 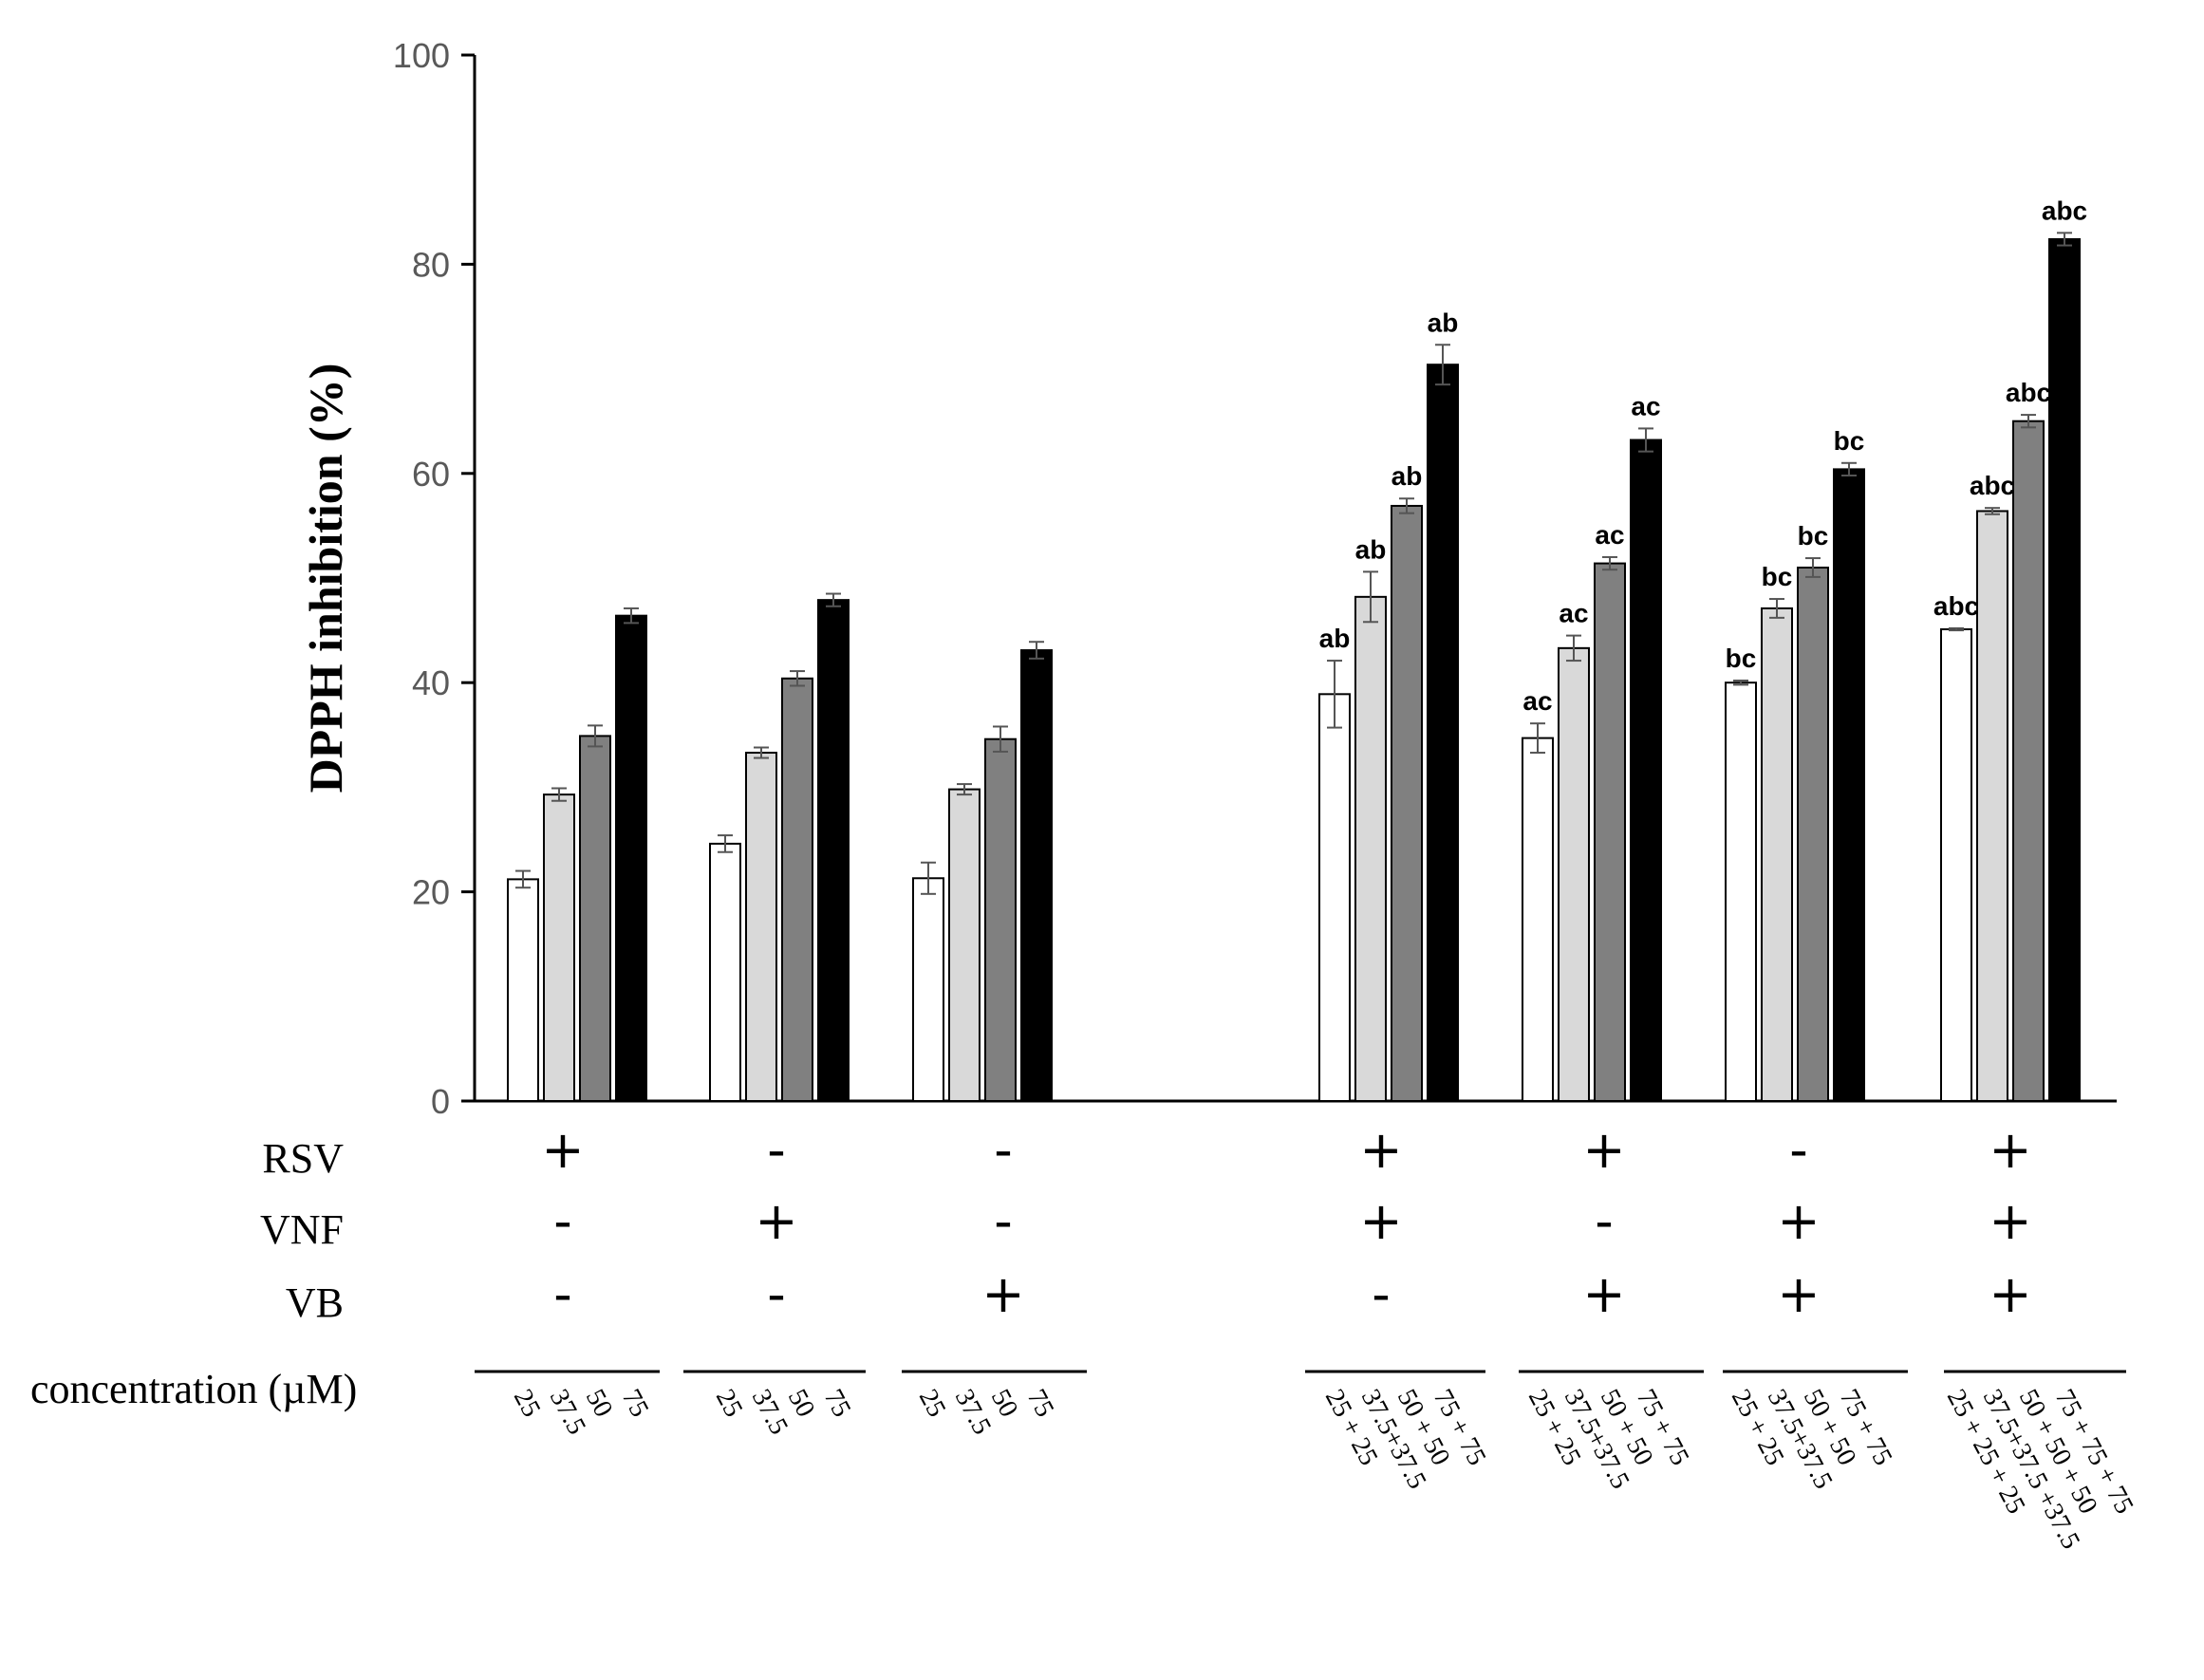 What do you see at coordinates (440, 1102) in the screenshot?
I see `y-tick-label: 0` at bounding box center [440, 1102].